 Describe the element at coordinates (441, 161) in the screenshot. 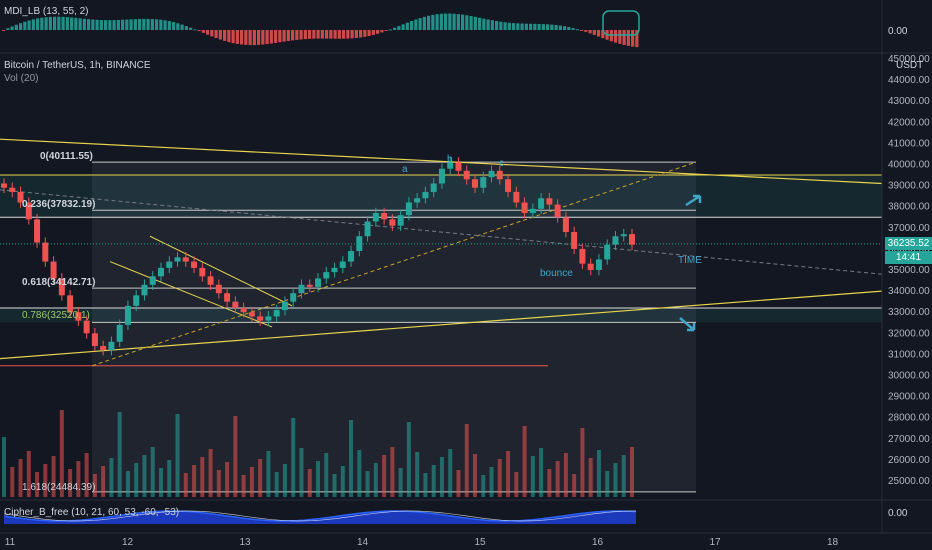

I see `descending-trendline` at that location.